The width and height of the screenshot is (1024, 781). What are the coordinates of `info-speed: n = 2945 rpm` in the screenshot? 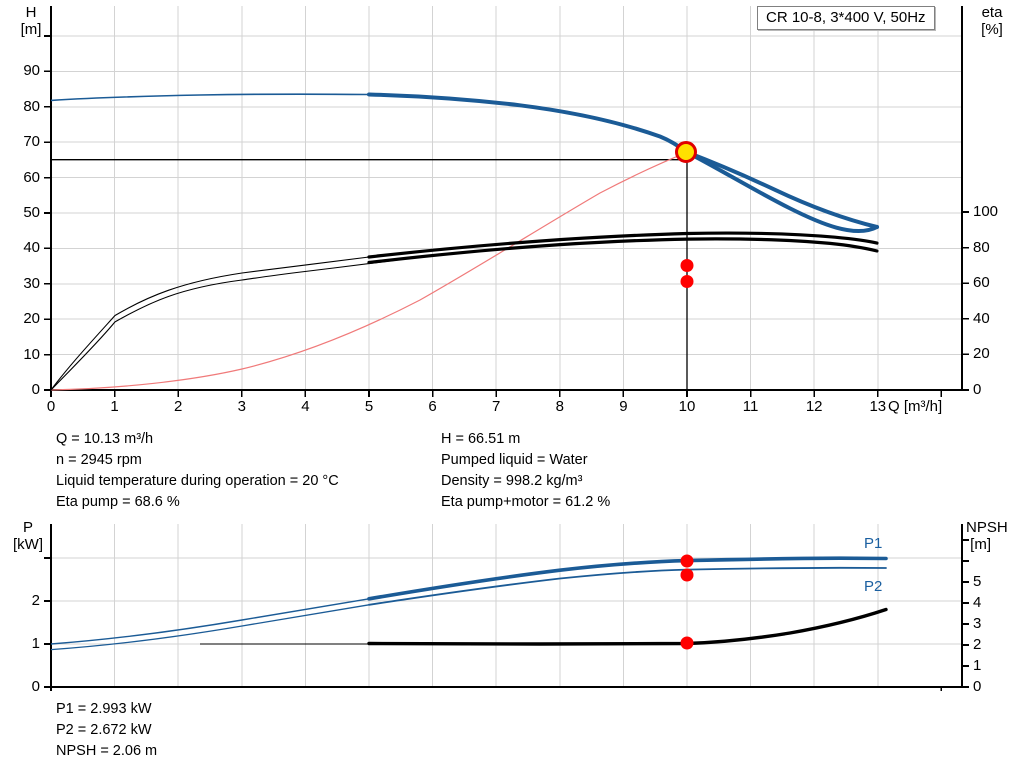 It's located at (99, 460).